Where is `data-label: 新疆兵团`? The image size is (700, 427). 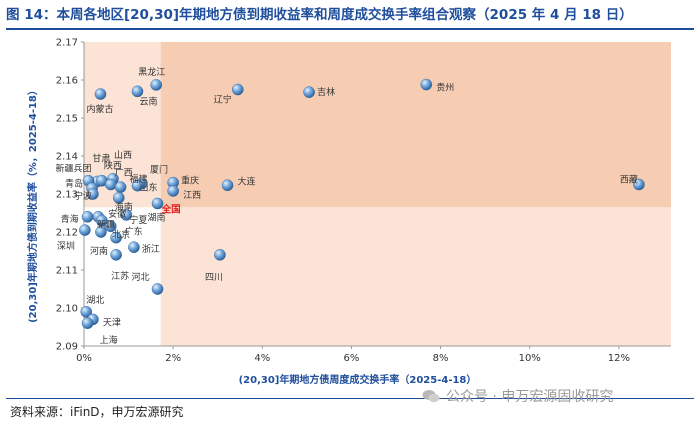 data-label: 新疆兵团 is located at coordinates (73, 169).